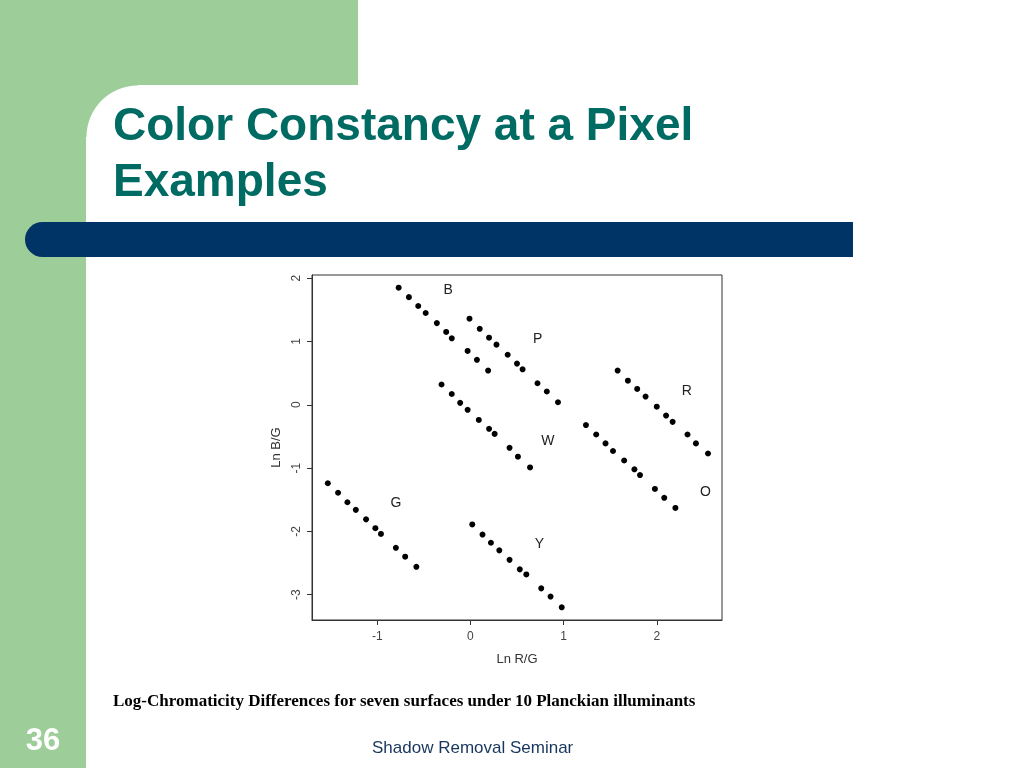 The height and width of the screenshot is (768, 1024). Describe the element at coordinates (275, 447) in the screenshot. I see `y-axis-title: Ln B/G` at that location.